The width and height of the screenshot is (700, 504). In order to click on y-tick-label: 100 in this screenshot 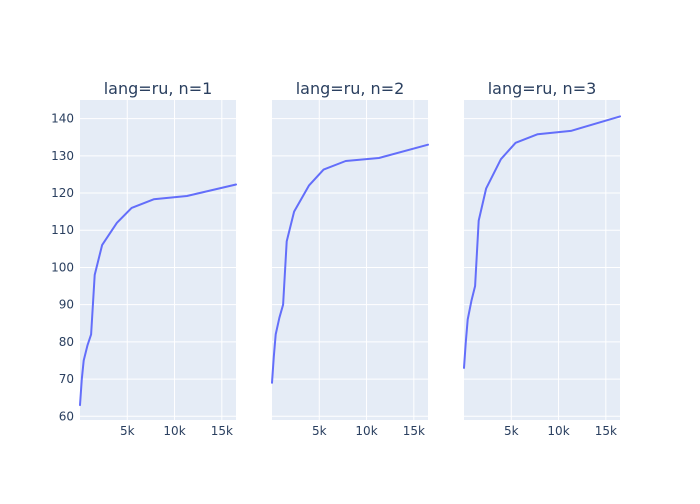, I will do `click(62, 267)`.